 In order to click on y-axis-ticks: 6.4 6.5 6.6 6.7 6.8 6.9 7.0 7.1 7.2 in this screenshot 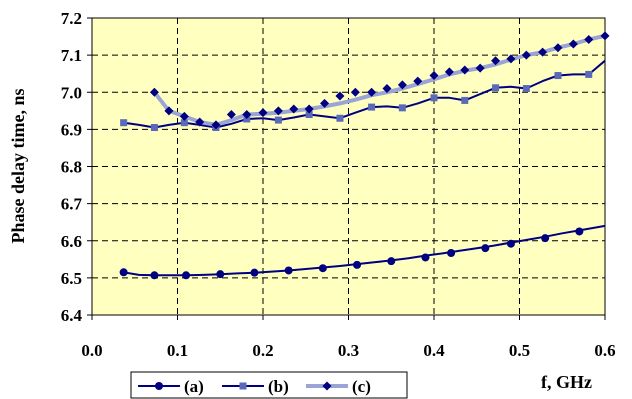, I will do `click(76, 167)`.